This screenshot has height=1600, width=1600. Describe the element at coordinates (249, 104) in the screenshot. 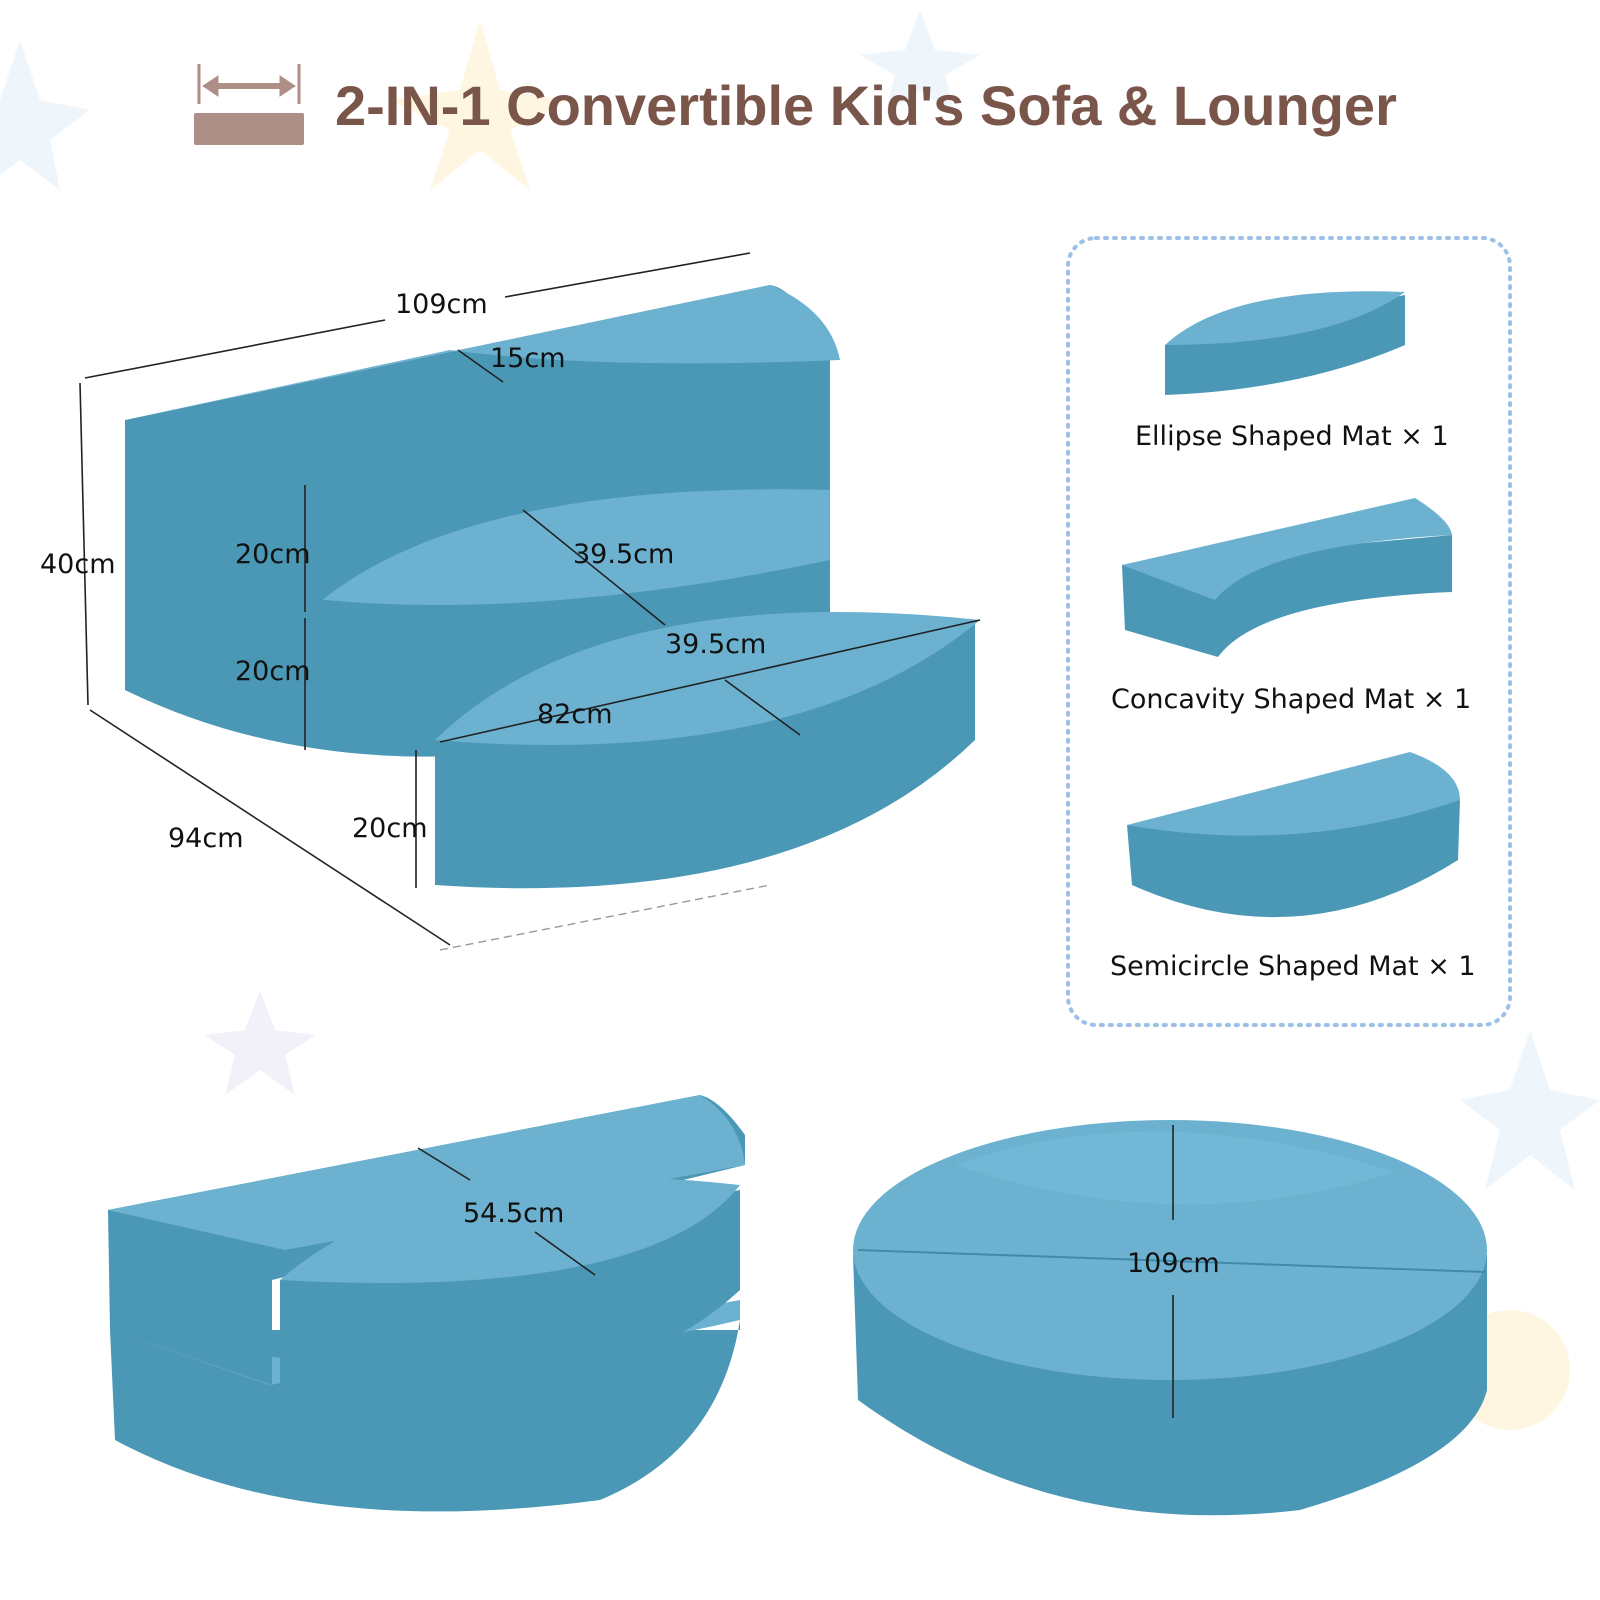

I see `ruler-width-icon` at that location.